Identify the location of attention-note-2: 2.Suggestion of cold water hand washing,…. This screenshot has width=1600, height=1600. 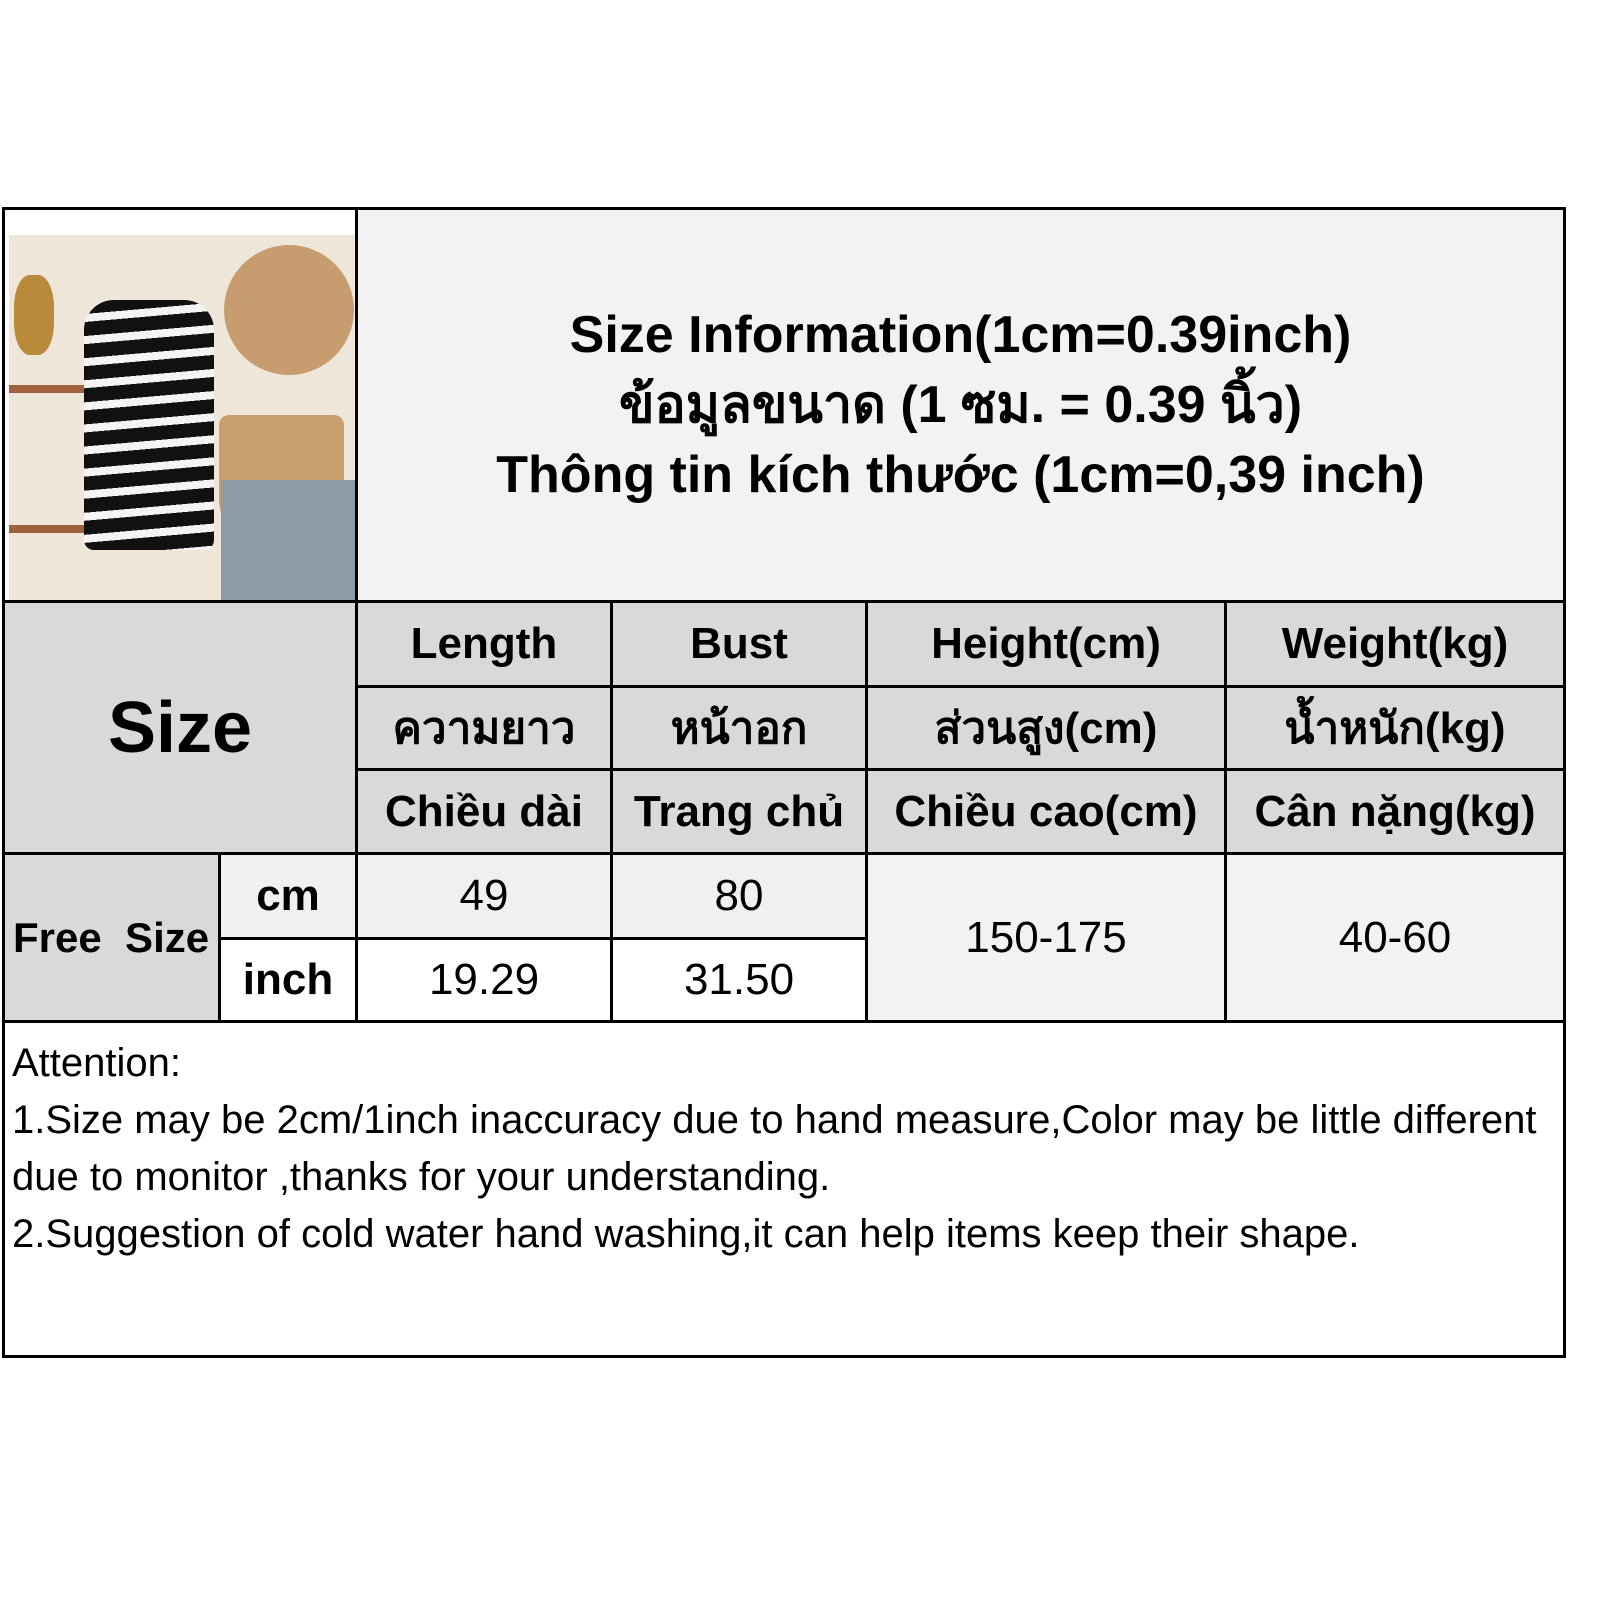
(686, 1234).